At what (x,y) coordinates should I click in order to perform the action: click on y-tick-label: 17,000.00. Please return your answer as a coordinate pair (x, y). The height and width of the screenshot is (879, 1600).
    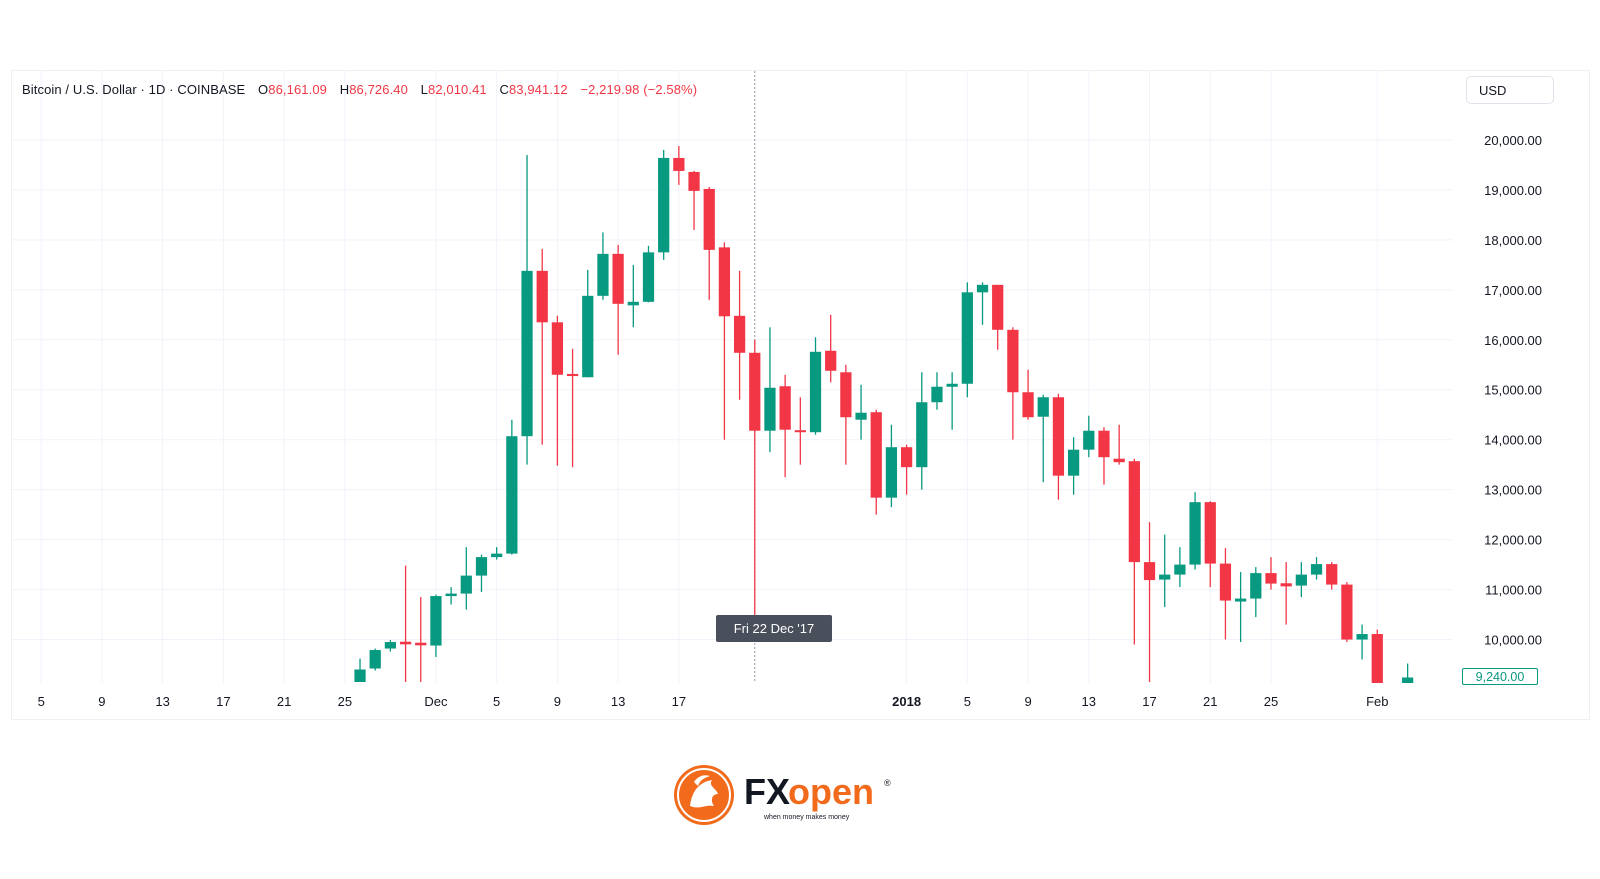
    Looking at the image, I should click on (1513, 290).